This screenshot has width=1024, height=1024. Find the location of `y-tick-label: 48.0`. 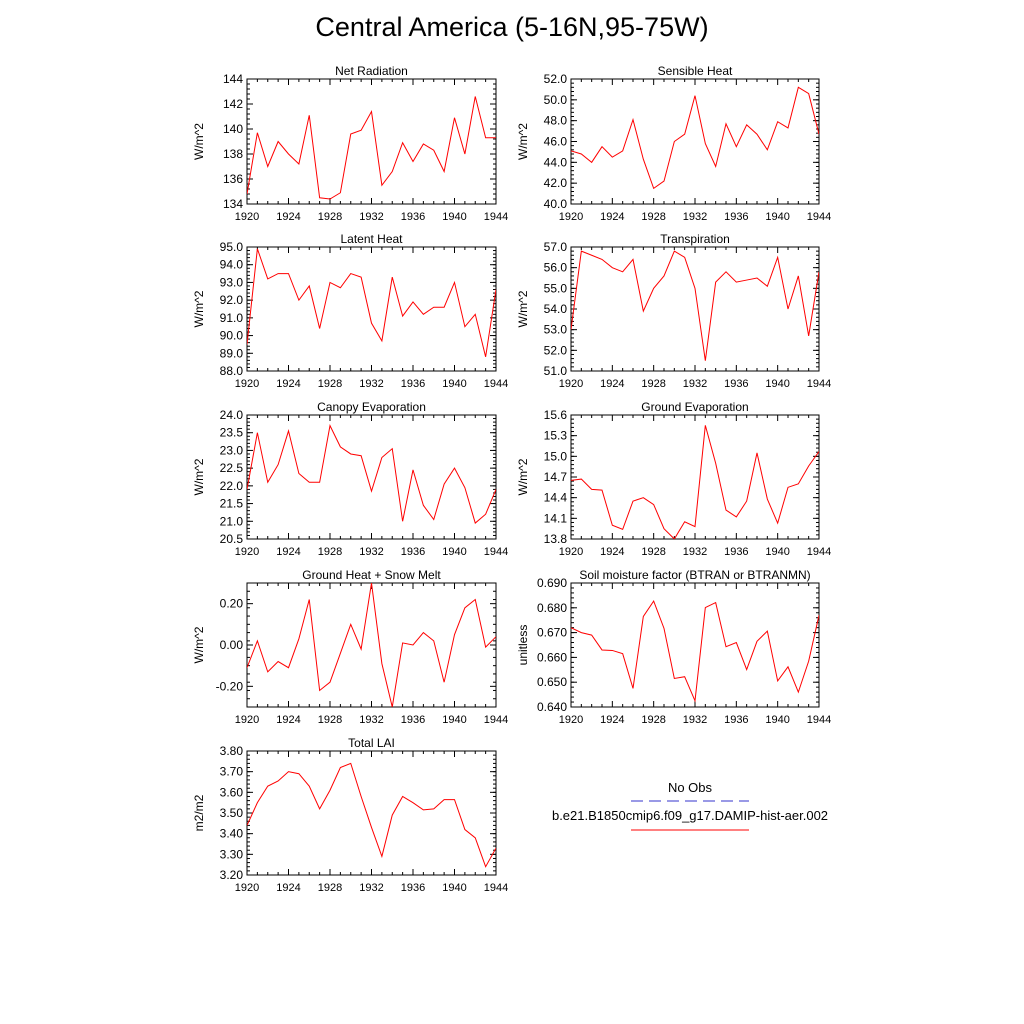

y-tick-label: 48.0 is located at coordinates (556, 121).